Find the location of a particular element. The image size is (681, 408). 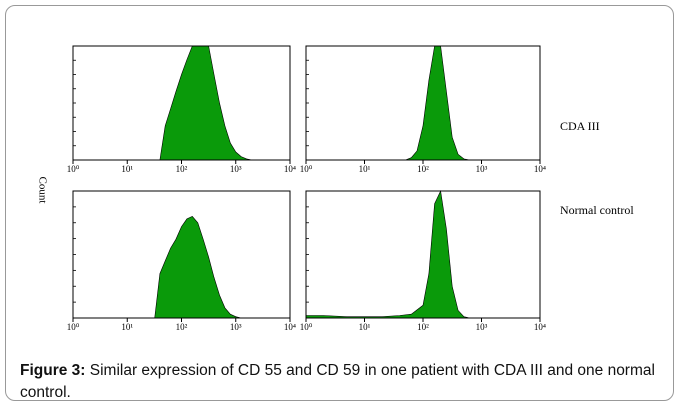

row-label: CDA III is located at coordinates (580, 126).